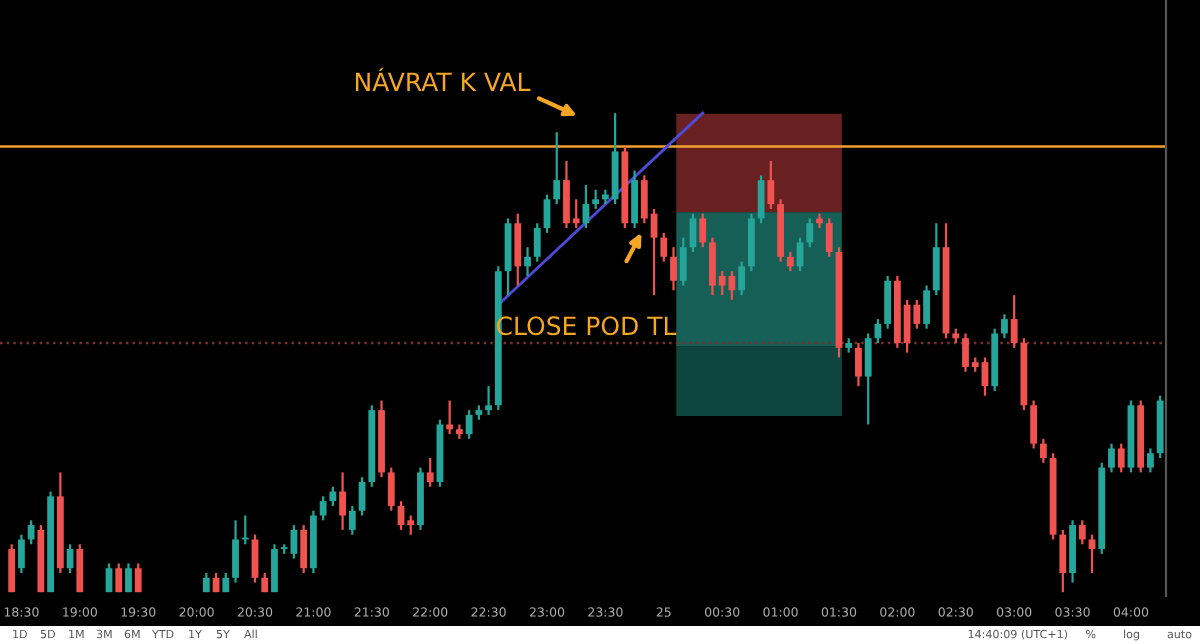 Image resolution: width=1200 pixels, height=644 pixels. I want to click on text: NÁVRAT K VAL, so click(443, 79).